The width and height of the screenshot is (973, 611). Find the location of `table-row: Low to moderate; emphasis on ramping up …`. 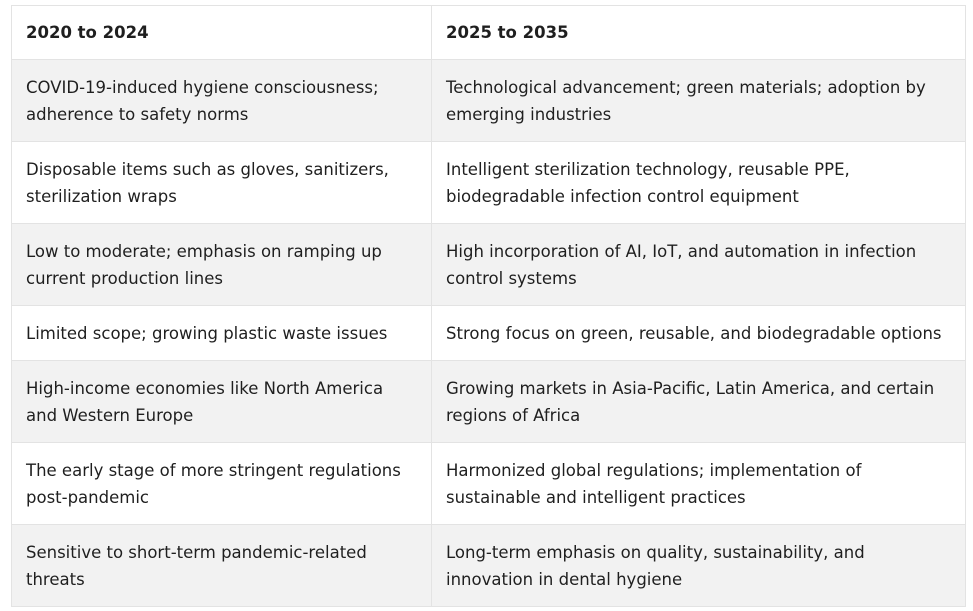

table-row: Low to moderate; emphasis on ramping up … is located at coordinates (488, 264).